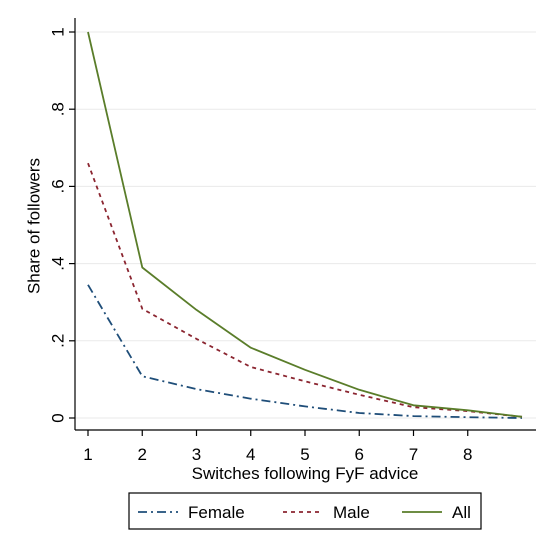 Image resolution: width=556 pixels, height=556 pixels. I want to click on x-tick-label: 7, so click(413, 454).